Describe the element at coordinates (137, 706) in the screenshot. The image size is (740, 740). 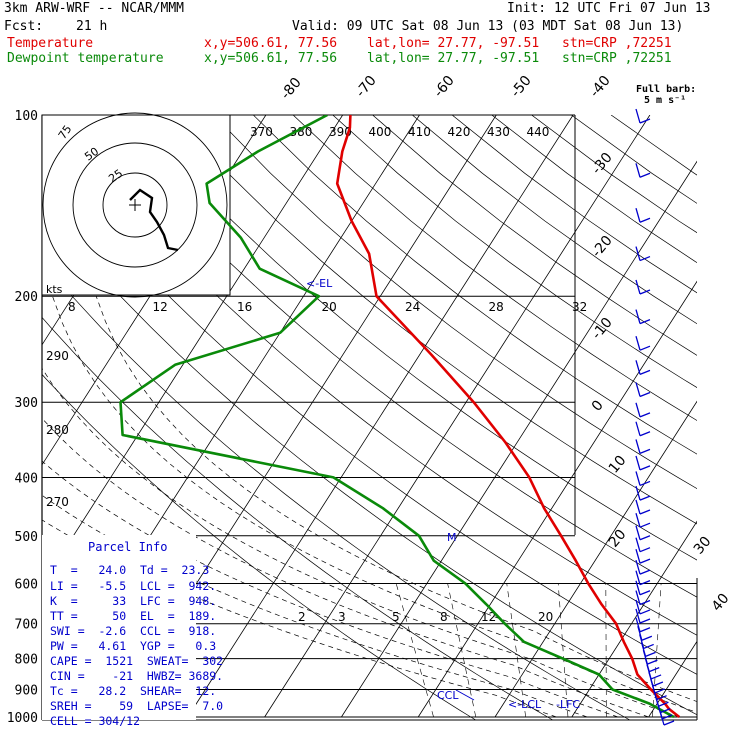
I see `parcel-row-10: SREH = 59 LAPSE= 7.0` at that location.